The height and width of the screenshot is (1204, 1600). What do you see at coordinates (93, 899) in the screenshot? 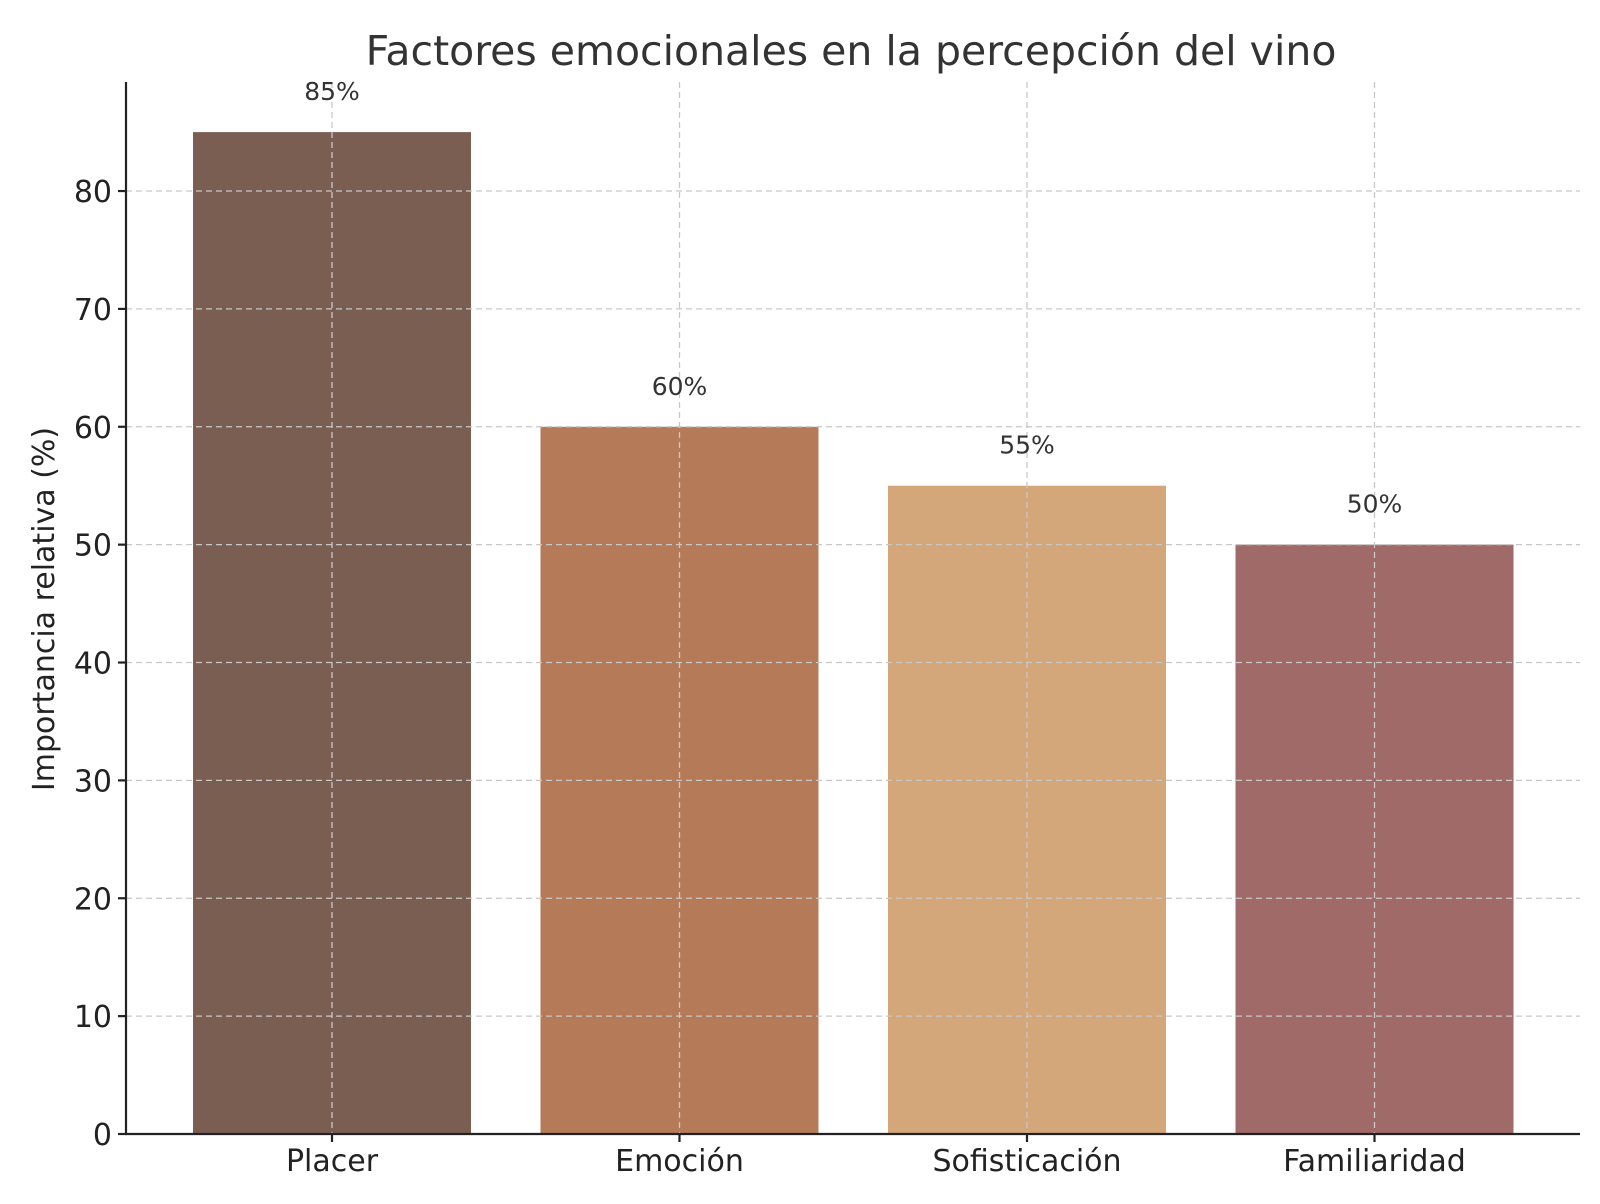
I see `y-tick-label: 20` at bounding box center [93, 899].